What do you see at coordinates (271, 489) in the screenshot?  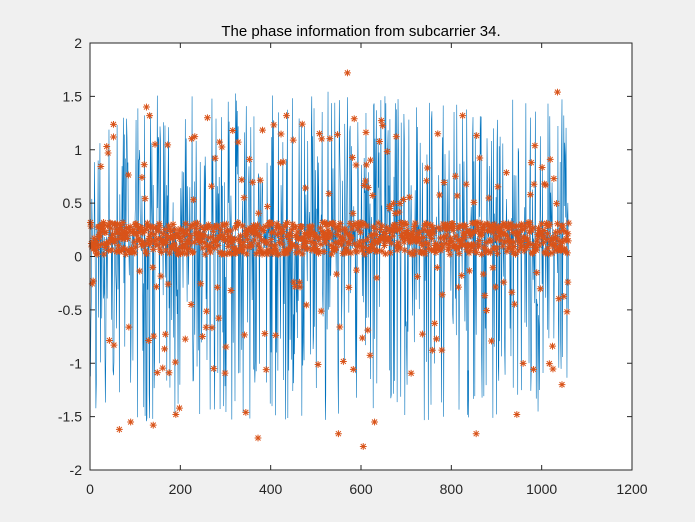 I see `x-tick-label: 400` at bounding box center [271, 489].